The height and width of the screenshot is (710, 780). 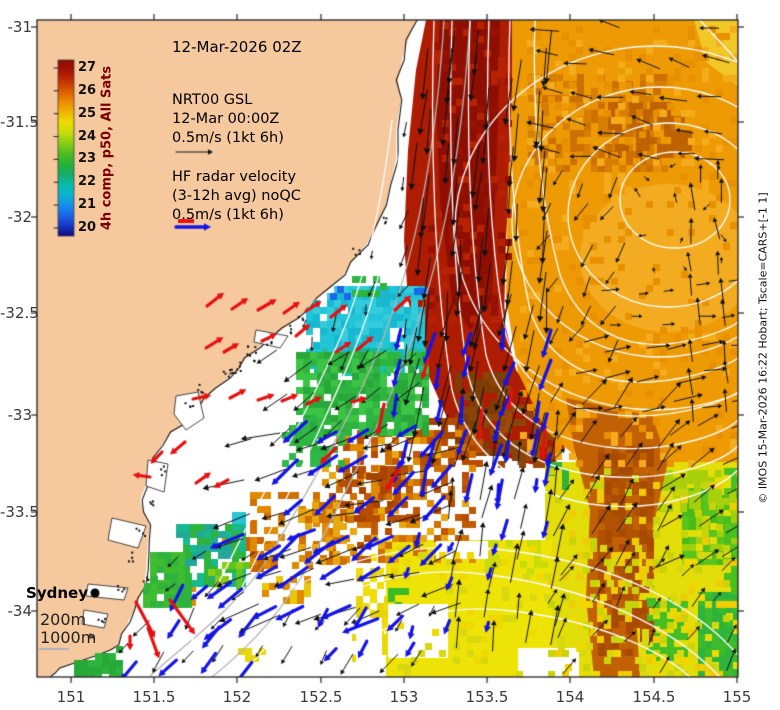 What do you see at coordinates (19, 313) in the screenshot?
I see `y-tick-label: -32.5` at bounding box center [19, 313].